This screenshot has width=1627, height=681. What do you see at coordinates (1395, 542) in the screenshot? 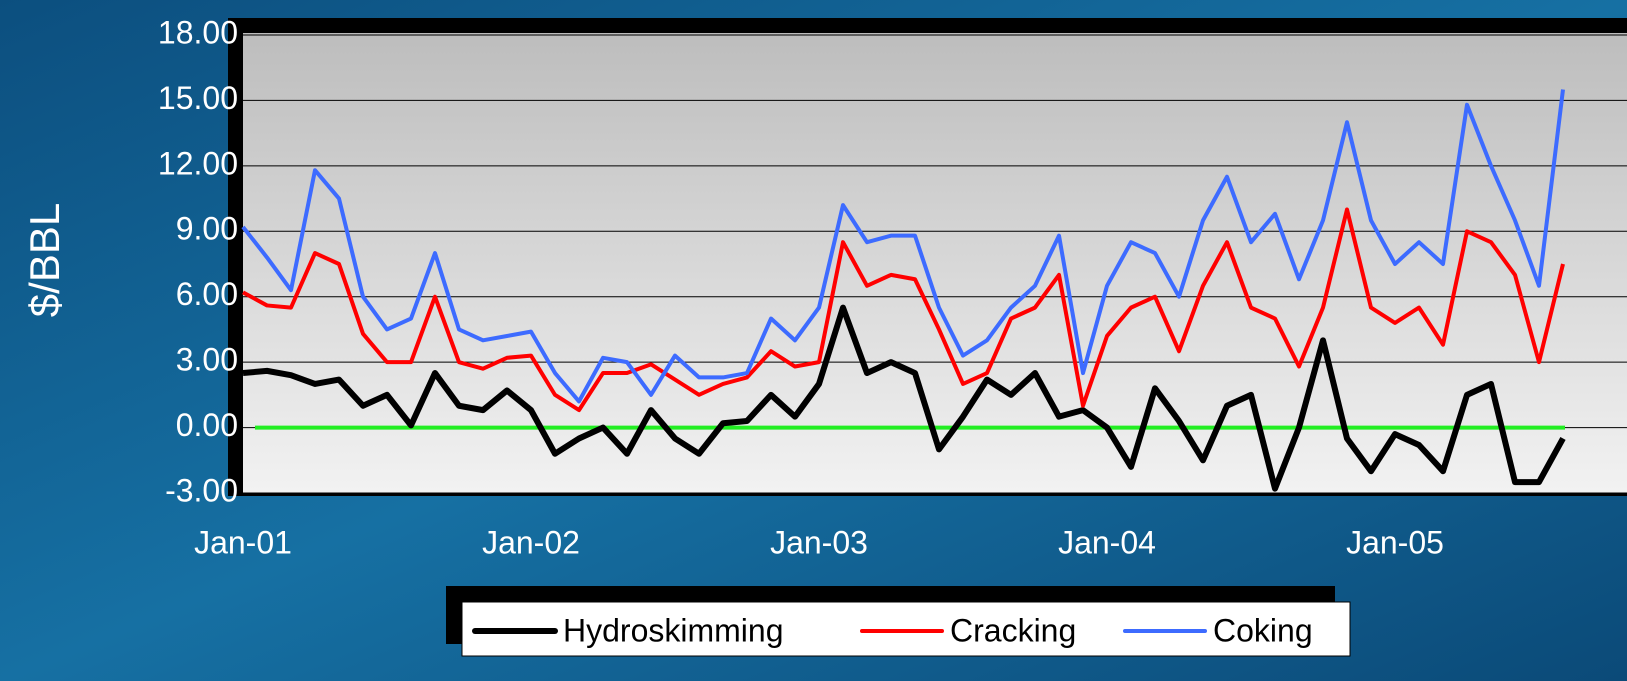
I see `x-tick-label: Jan-05` at bounding box center [1395, 542].